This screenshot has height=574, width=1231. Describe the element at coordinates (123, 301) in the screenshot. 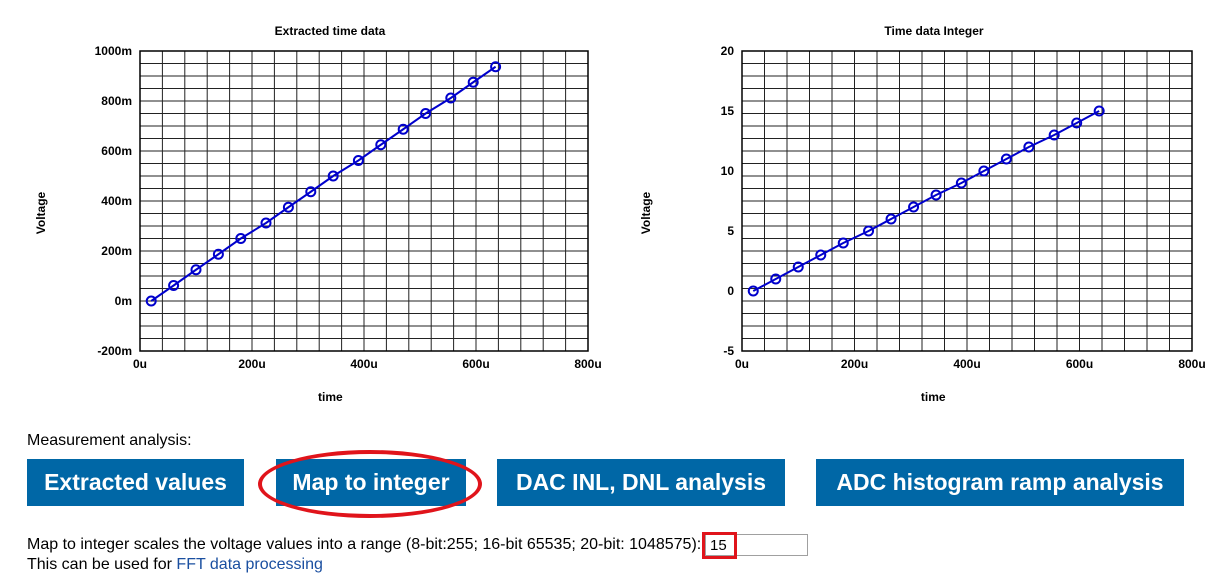

I see `y-tick-label: 0m` at that location.